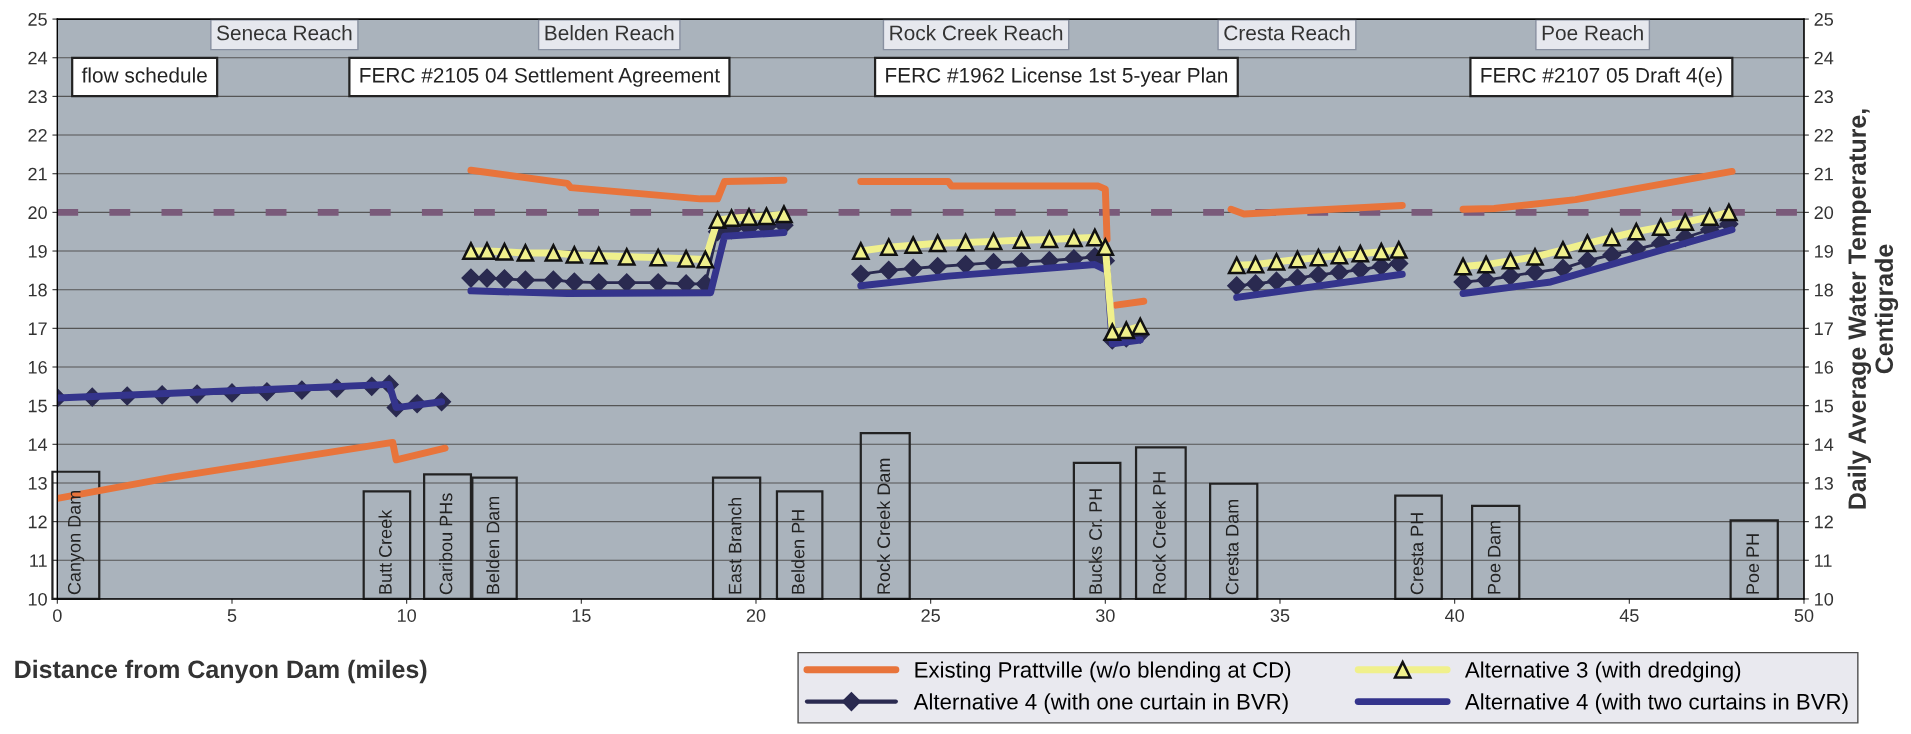 The width and height of the screenshot is (1911, 734). I want to click on y-tick-label: 13, so click(37, 483).